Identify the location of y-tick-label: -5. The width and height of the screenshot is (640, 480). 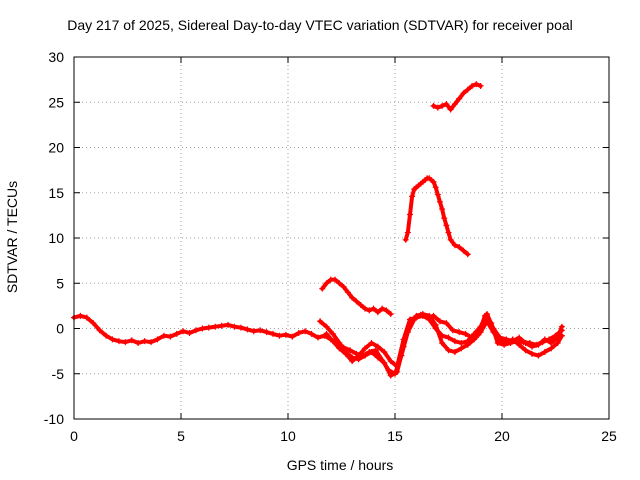
(58, 374).